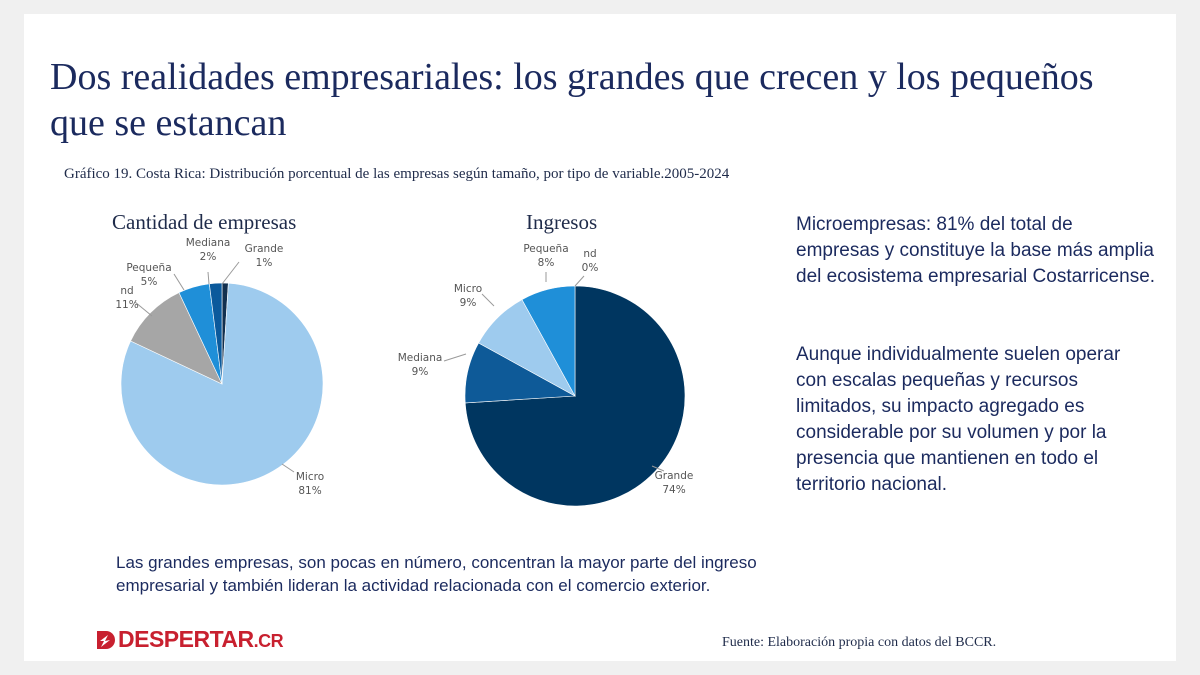 The height and width of the screenshot is (675, 1200). What do you see at coordinates (546, 263) in the screenshot?
I see `pie-ingresos-value-pequeña: 8%` at bounding box center [546, 263].